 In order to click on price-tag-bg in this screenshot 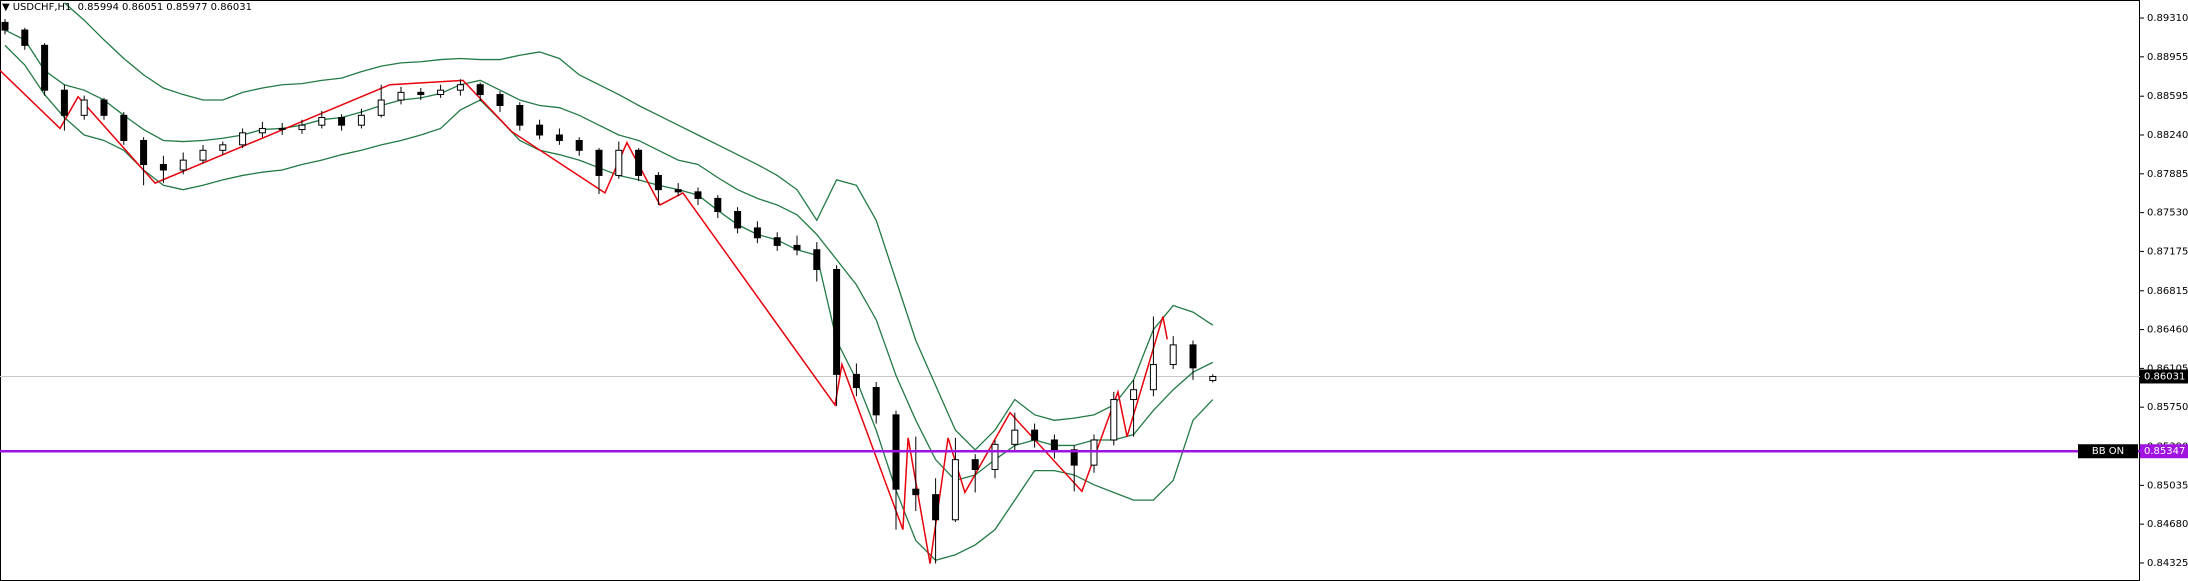, I will do `click(2164, 376)`.